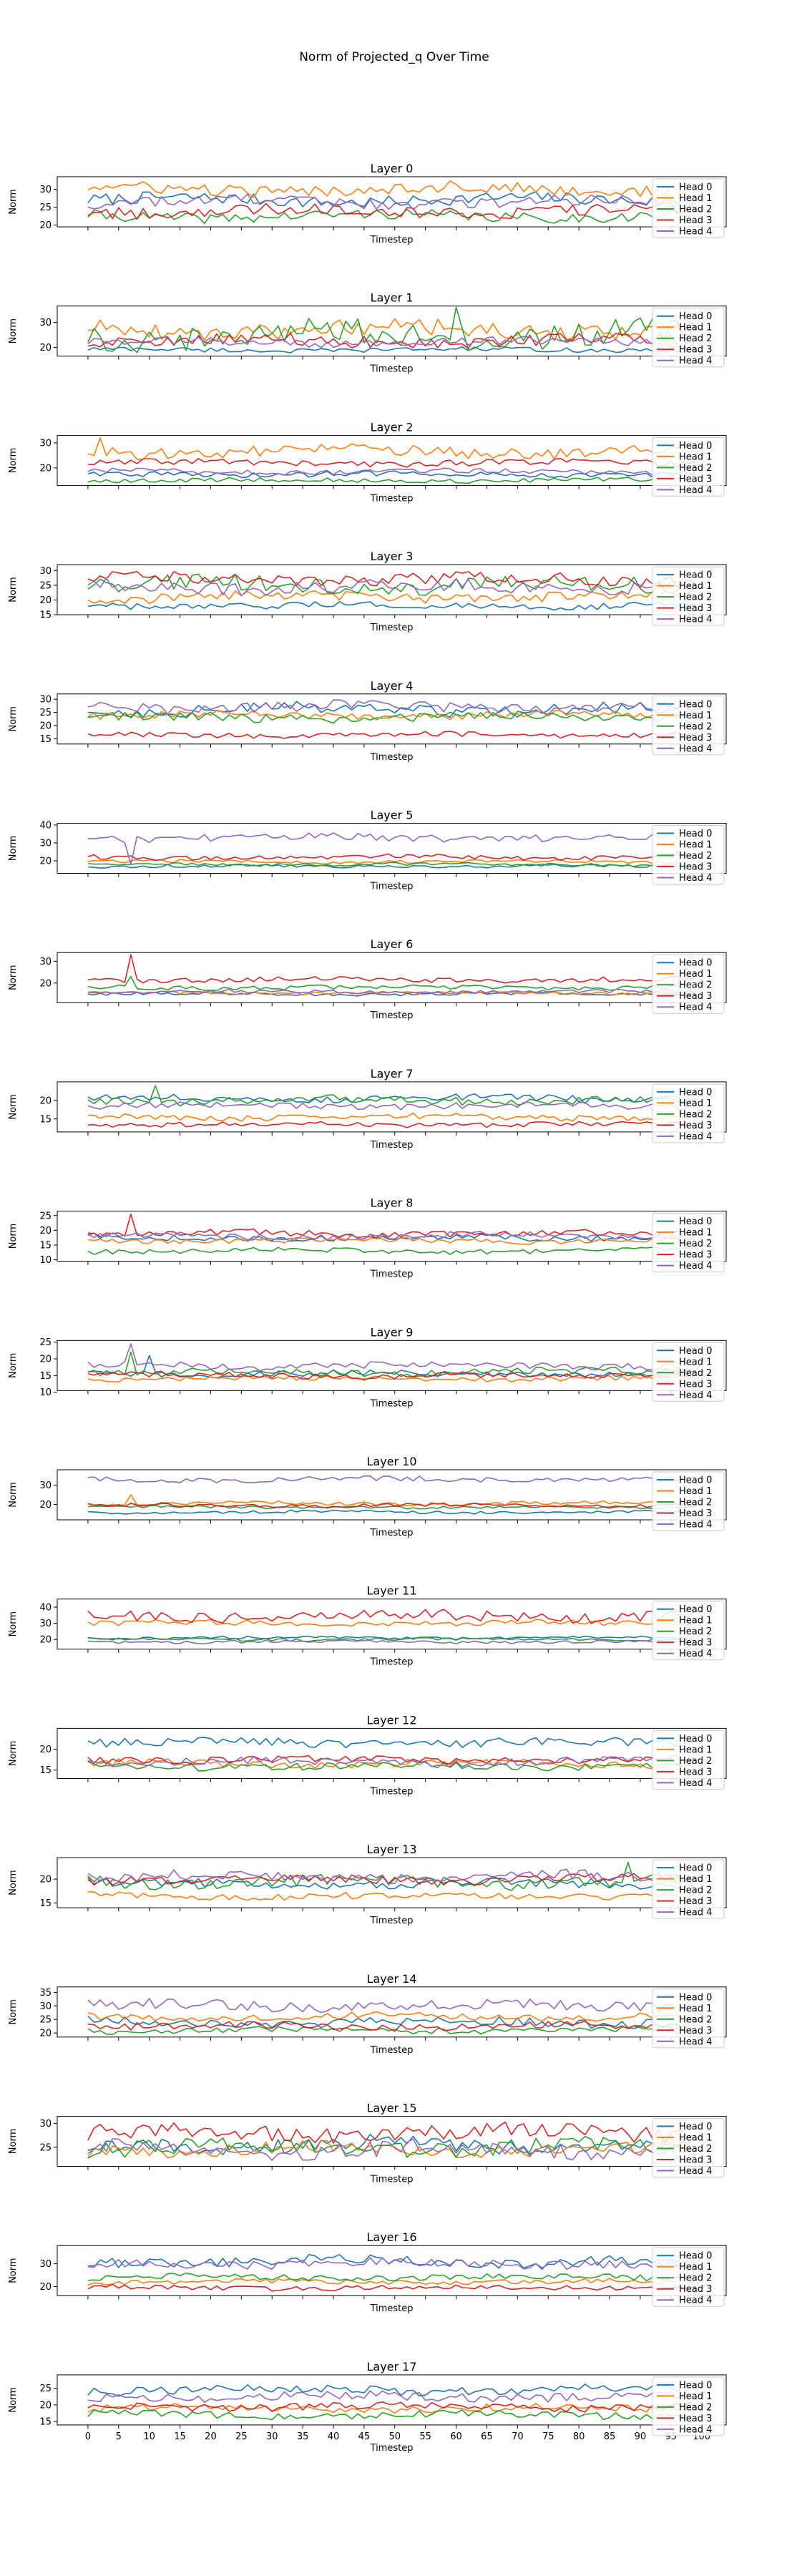 The width and height of the screenshot is (787, 2576). I want to click on subplot-title: Layer 7, so click(393, 1073).